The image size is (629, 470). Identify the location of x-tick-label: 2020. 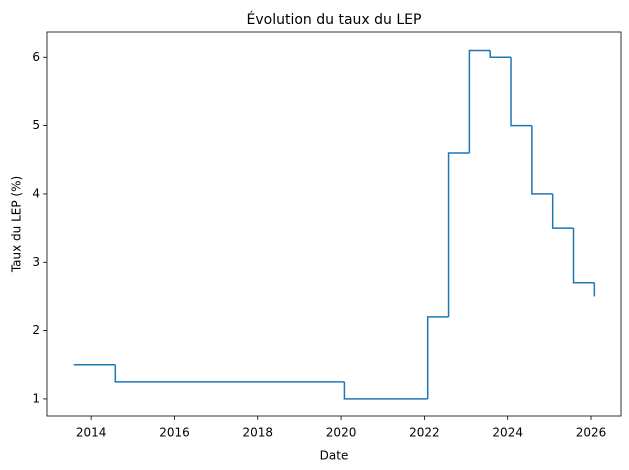
(341, 433).